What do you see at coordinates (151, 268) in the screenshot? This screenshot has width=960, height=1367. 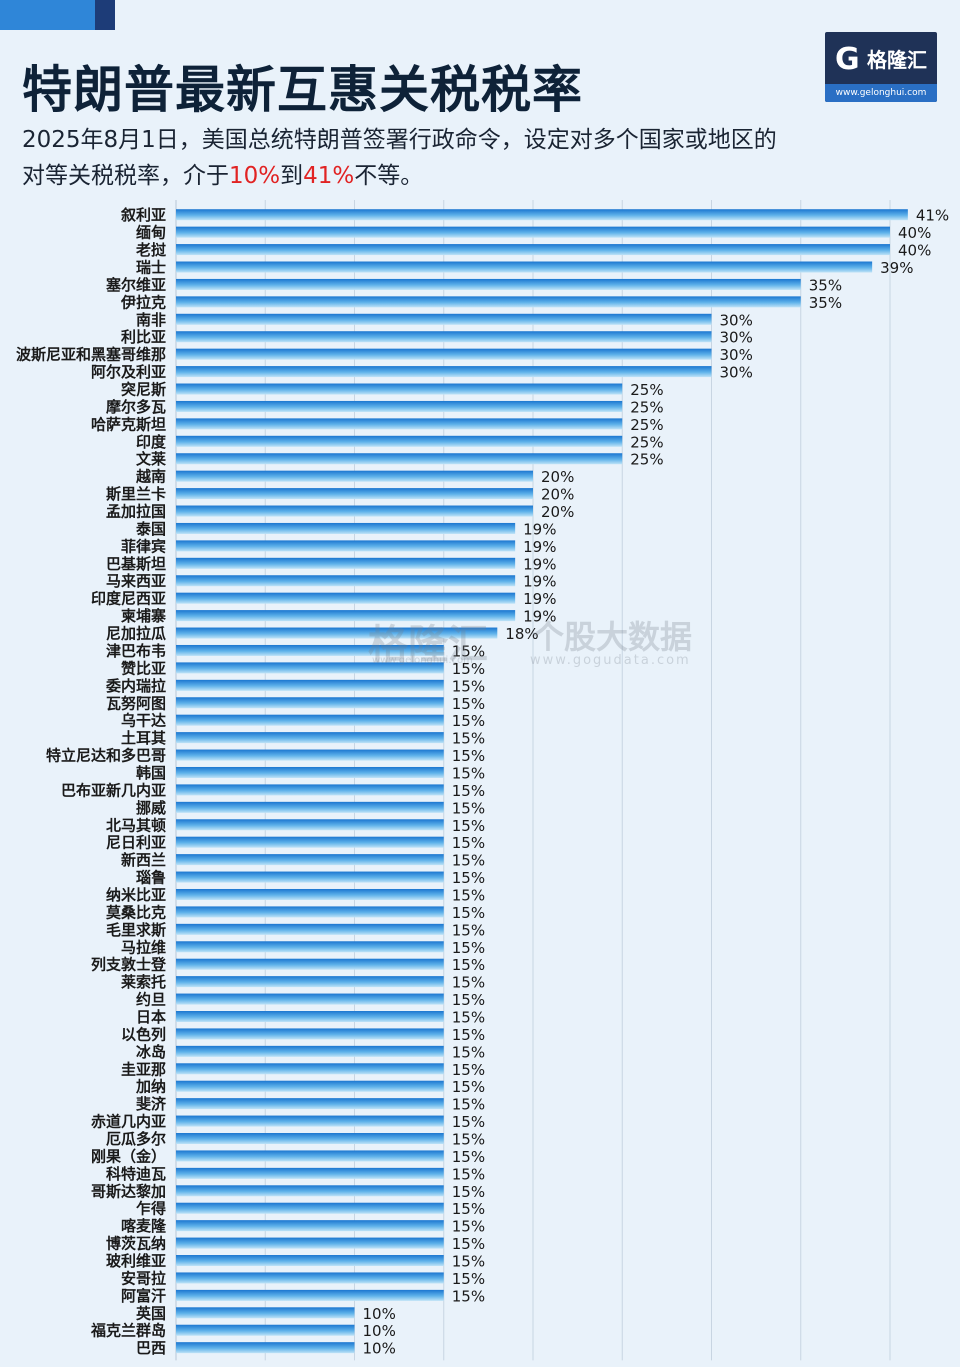 I see `category-label: 瑞士` at bounding box center [151, 268].